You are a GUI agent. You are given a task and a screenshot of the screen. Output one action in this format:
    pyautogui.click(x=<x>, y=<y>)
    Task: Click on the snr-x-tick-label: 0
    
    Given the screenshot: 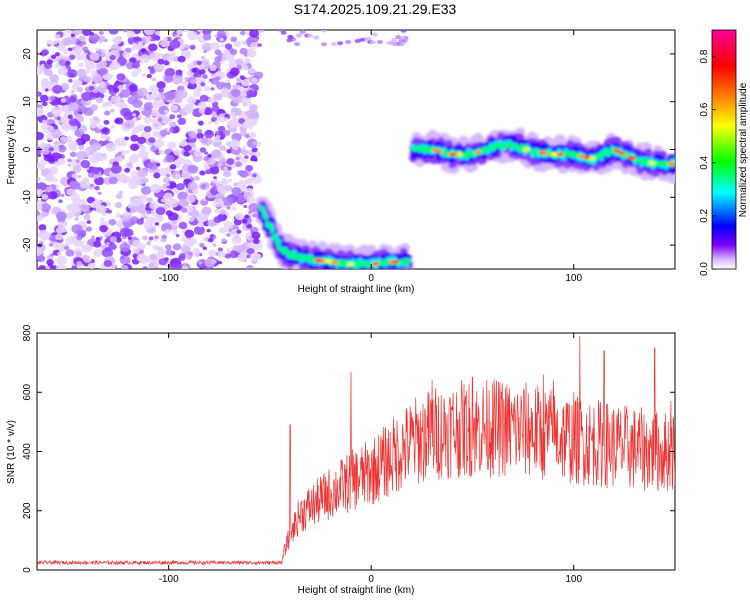 What is the action you would take?
    pyautogui.click(x=371, y=579)
    